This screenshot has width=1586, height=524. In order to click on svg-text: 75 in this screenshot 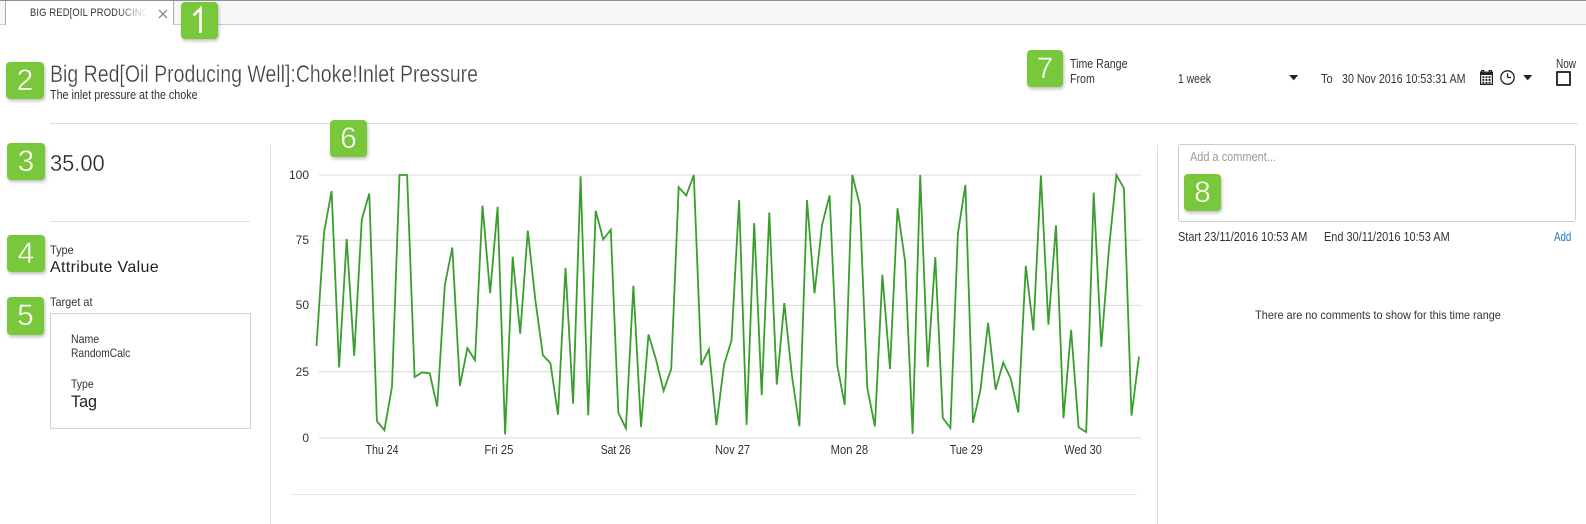, I will do `click(303, 240)`.